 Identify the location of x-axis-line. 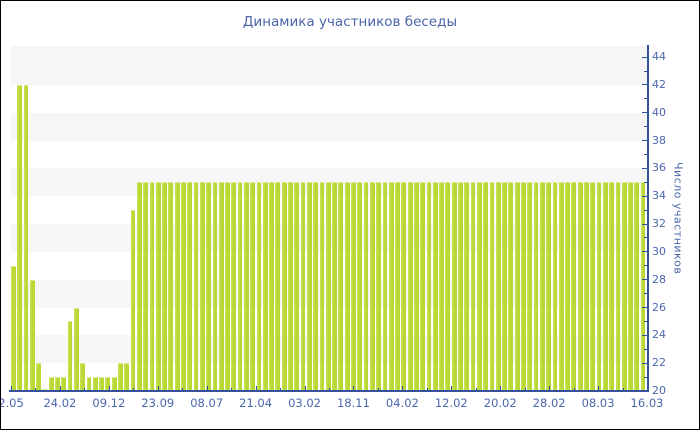
(329, 391).